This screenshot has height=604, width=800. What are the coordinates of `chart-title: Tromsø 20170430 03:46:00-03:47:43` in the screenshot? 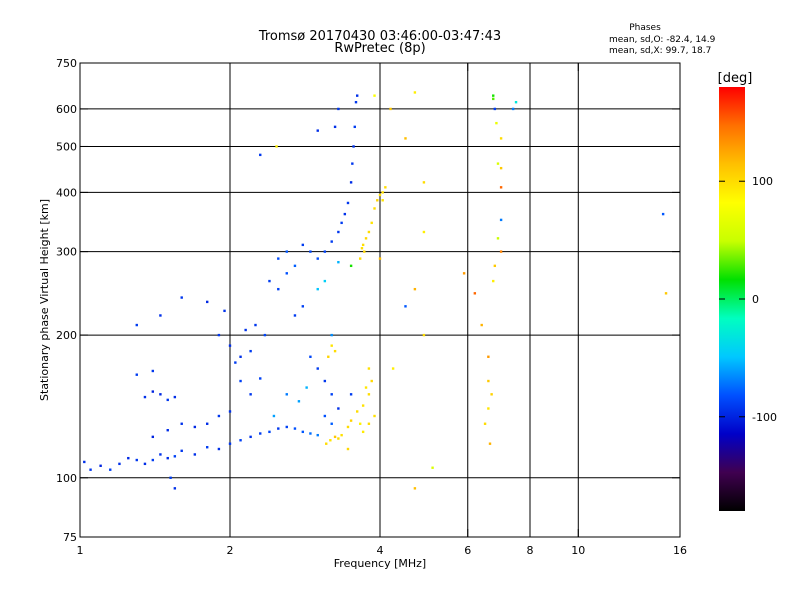 It's located at (379, 36).